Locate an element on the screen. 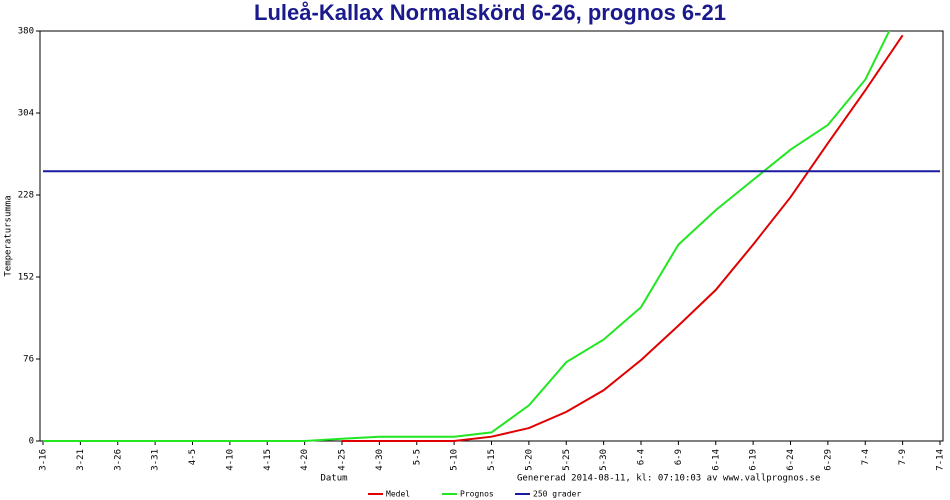  x-tick-label: 7-9 is located at coordinates (903, 457).